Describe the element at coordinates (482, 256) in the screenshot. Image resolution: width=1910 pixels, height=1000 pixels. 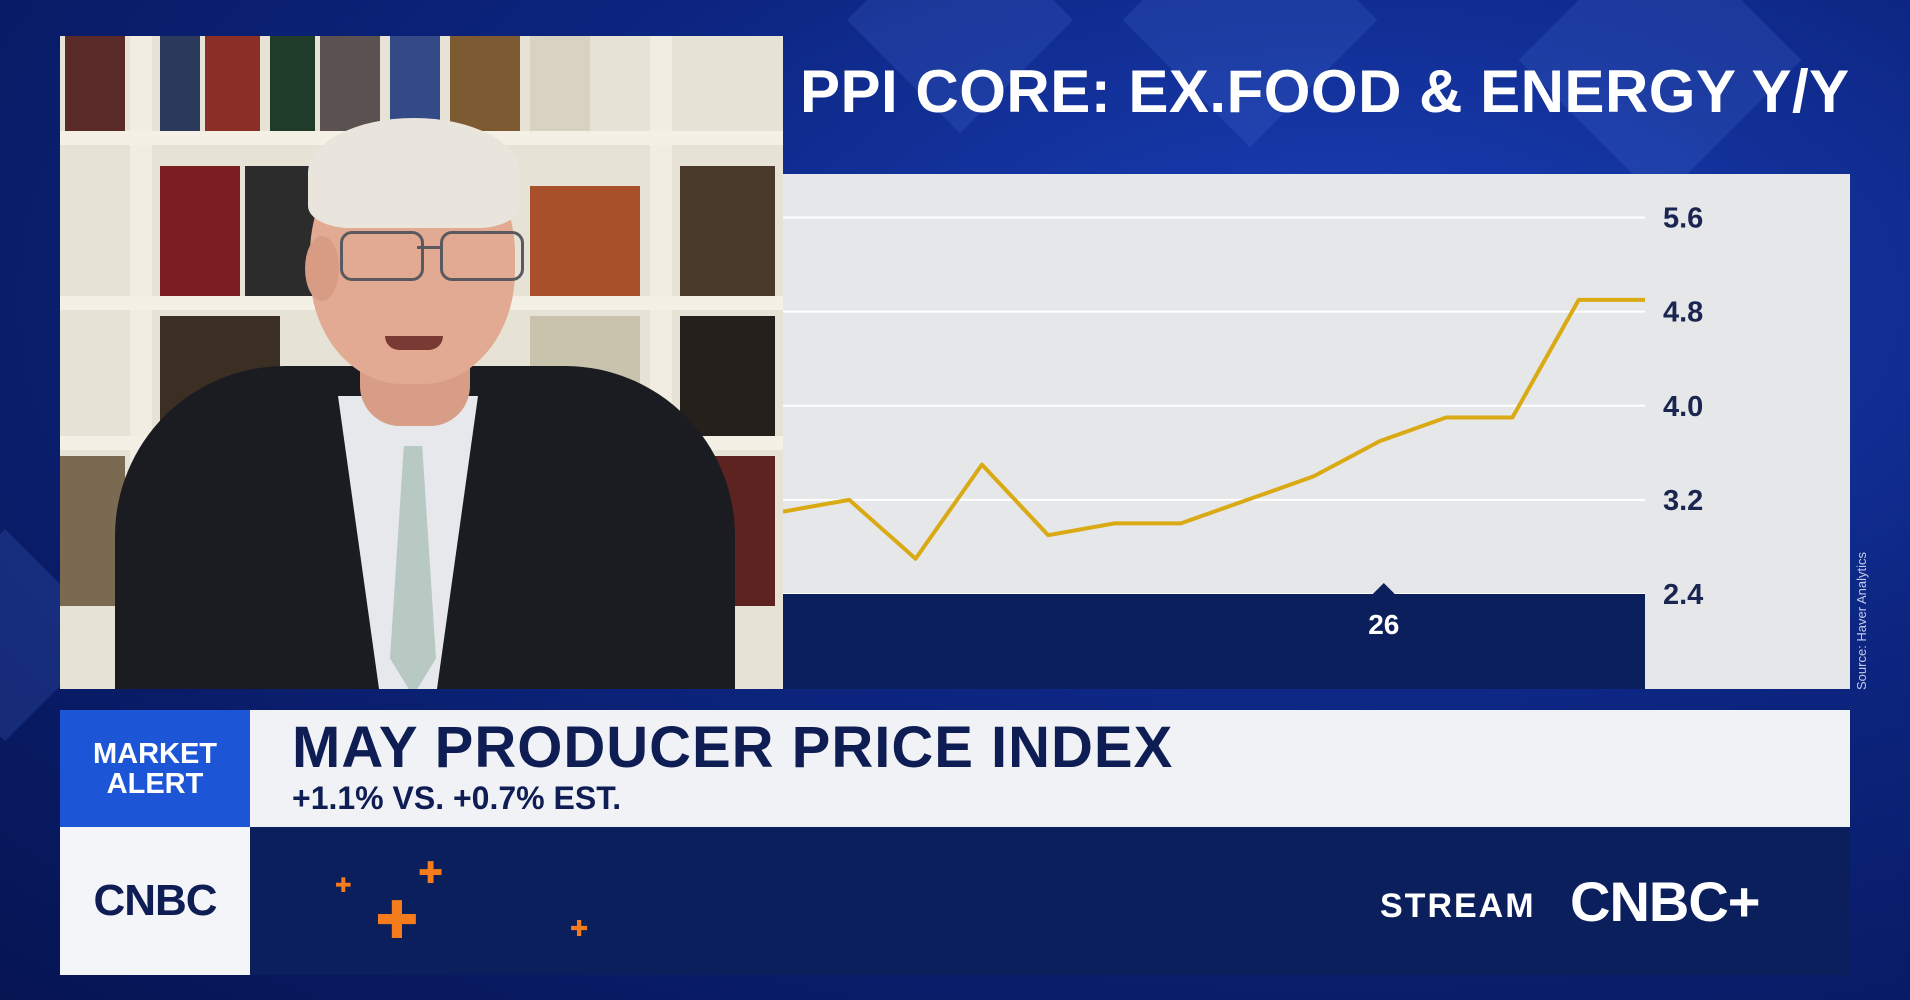
I see `guest-glasses-right` at that location.